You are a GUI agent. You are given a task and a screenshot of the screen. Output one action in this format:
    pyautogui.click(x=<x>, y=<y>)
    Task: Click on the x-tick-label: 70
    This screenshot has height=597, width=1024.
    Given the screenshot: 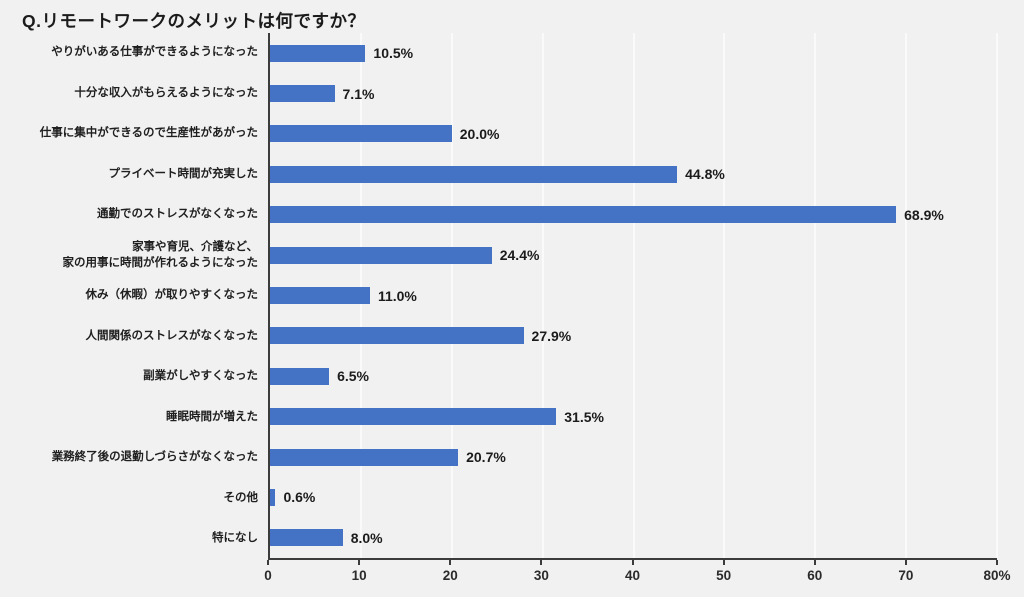 What is the action you would take?
    pyautogui.click(x=906, y=575)
    